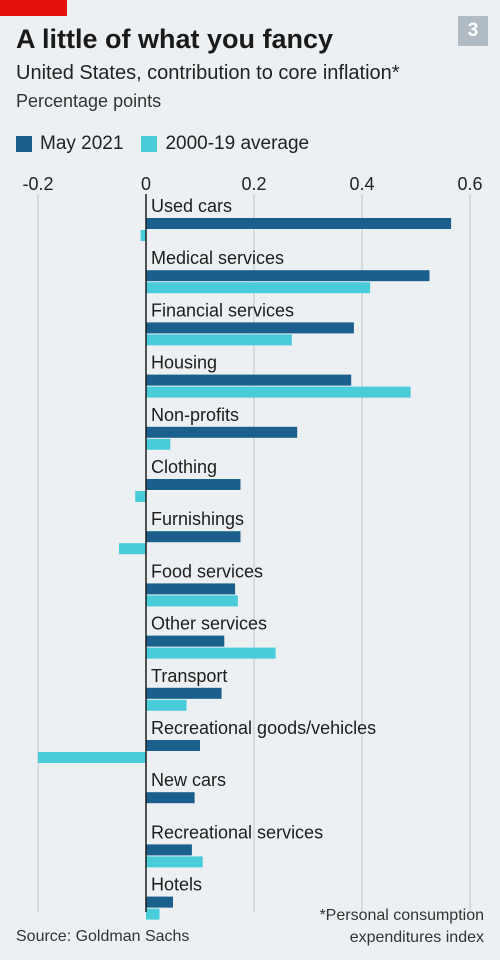 This screenshot has width=500, height=960. I want to click on source-note: Source: Goldman Sachs, so click(103, 936).